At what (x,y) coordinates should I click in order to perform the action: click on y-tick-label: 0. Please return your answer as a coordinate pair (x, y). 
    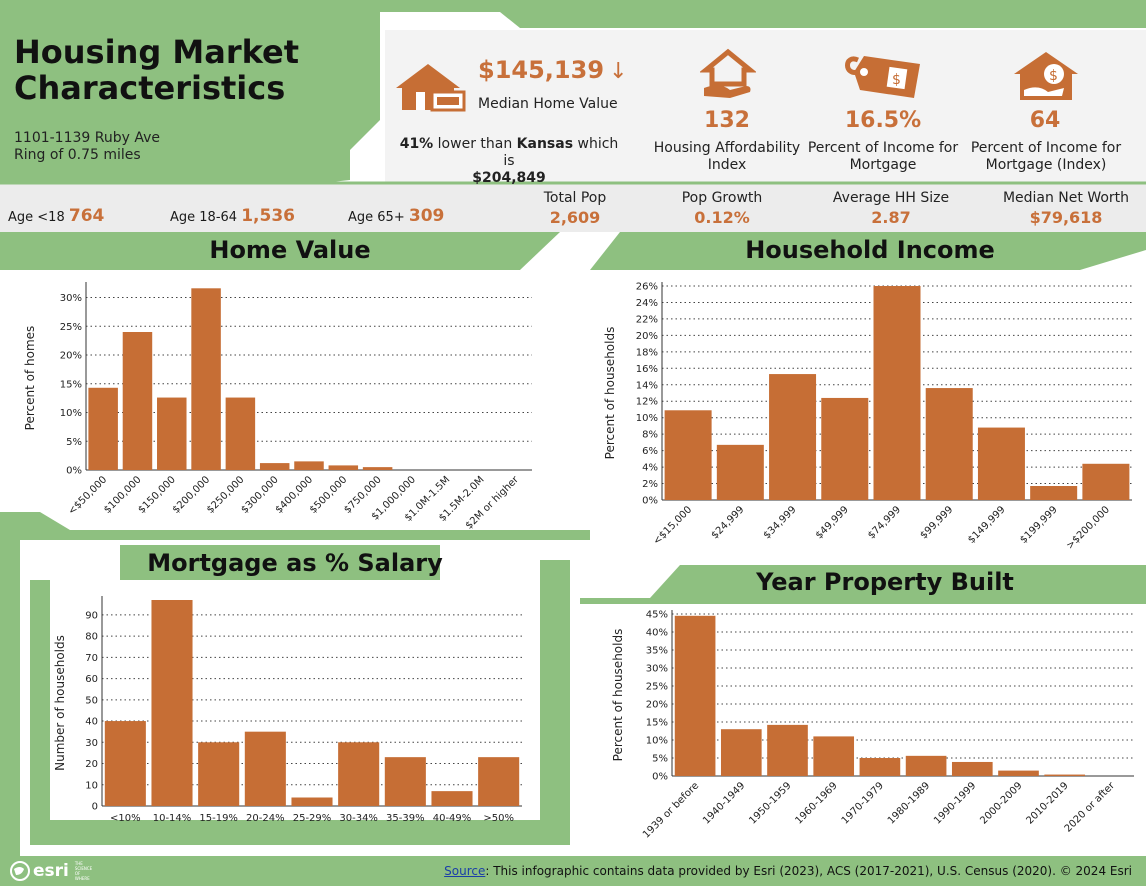
    Looking at the image, I should click on (95, 807).